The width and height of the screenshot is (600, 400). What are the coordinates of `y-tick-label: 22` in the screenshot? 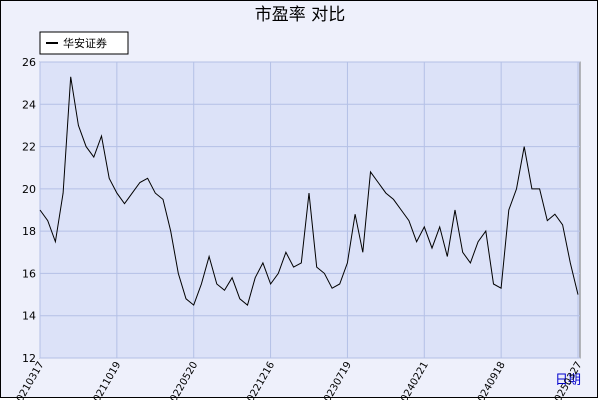 It's located at (29, 147).